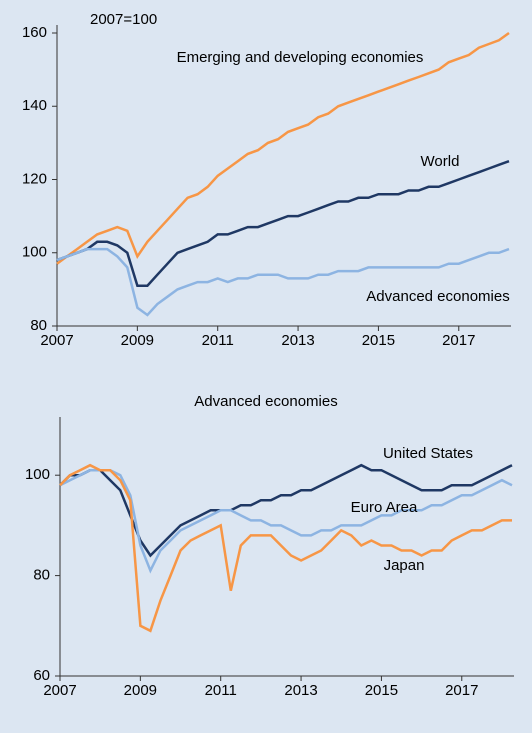  What do you see at coordinates (428, 453) in the screenshot?
I see `series-label: United States` at bounding box center [428, 453].